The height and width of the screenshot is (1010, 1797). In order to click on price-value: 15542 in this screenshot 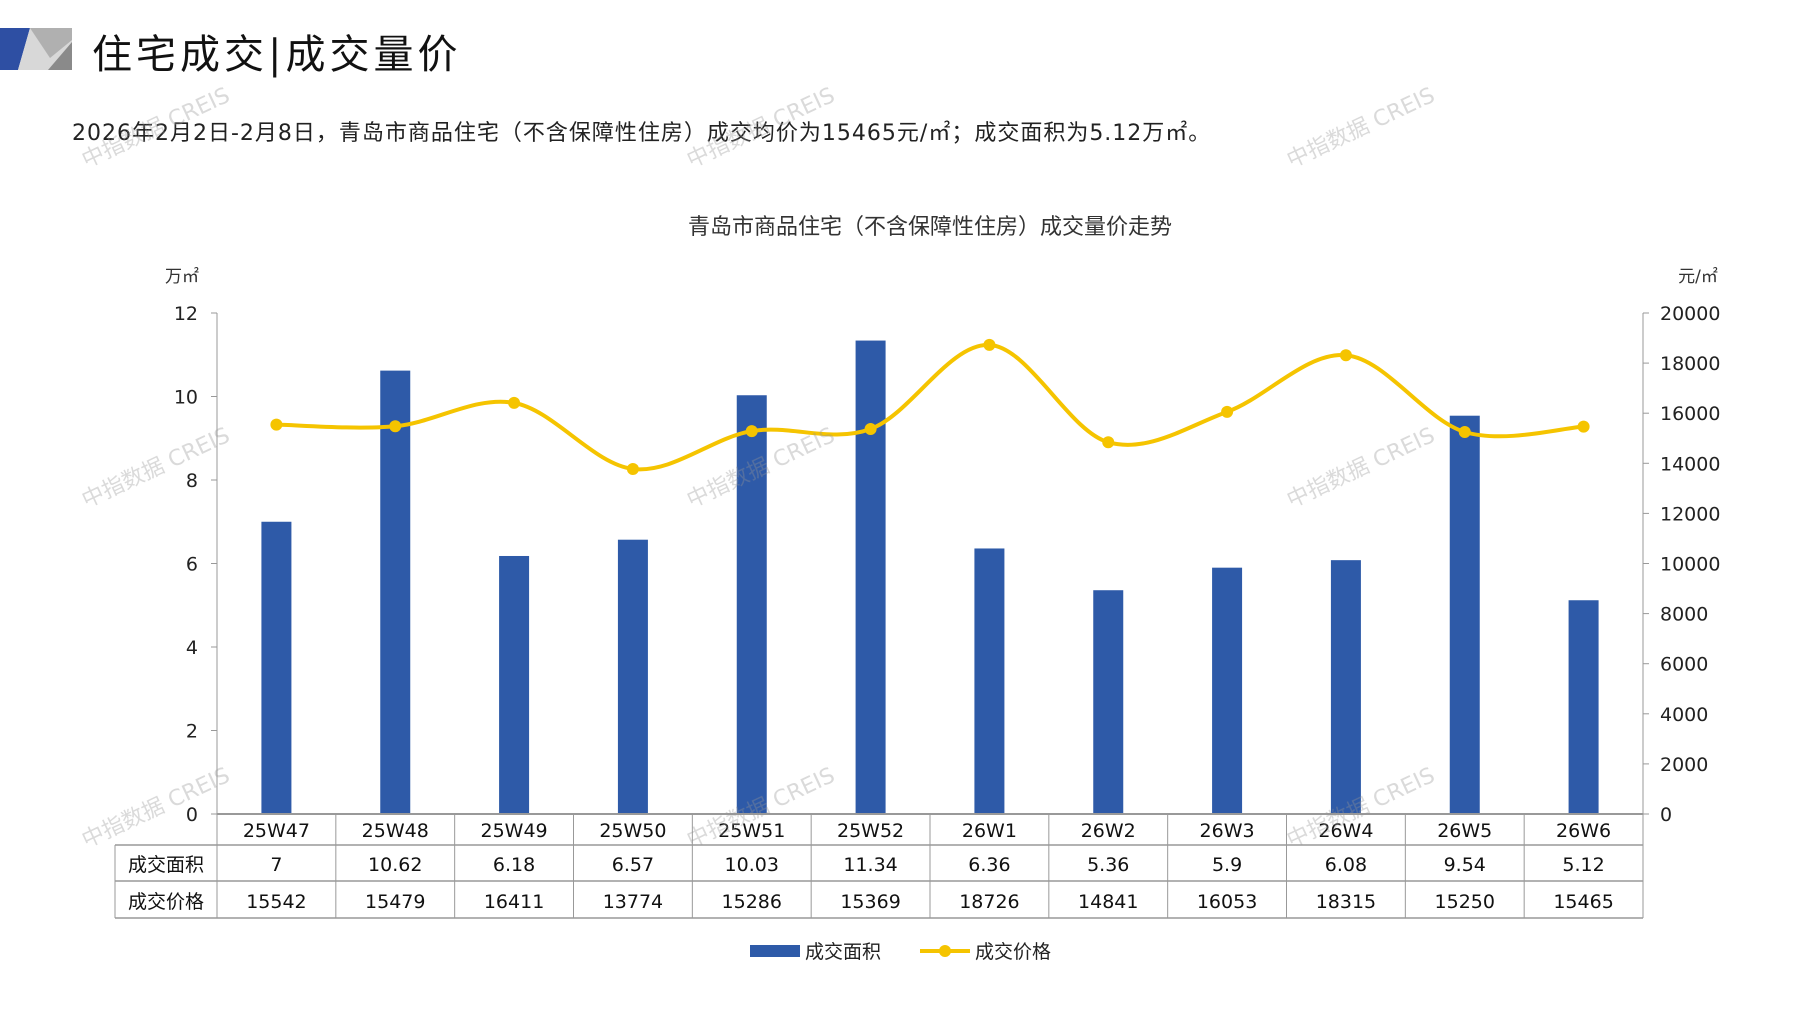, I will do `click(276, 902)`.